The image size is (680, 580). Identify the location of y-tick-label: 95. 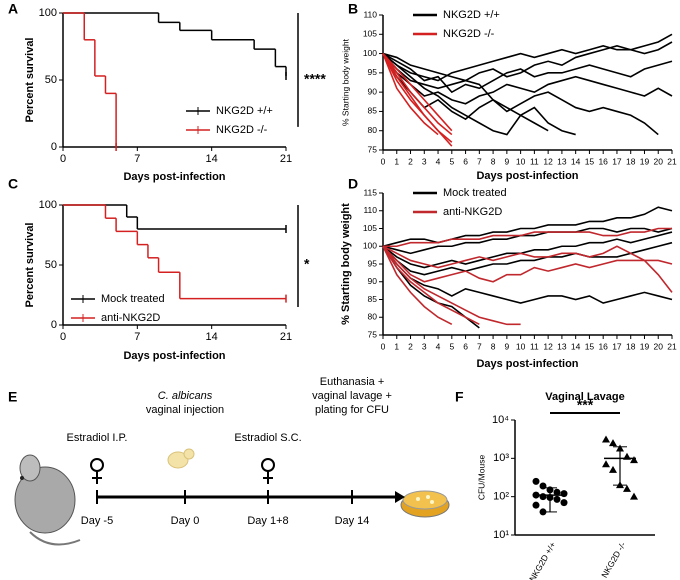
(373, 263).